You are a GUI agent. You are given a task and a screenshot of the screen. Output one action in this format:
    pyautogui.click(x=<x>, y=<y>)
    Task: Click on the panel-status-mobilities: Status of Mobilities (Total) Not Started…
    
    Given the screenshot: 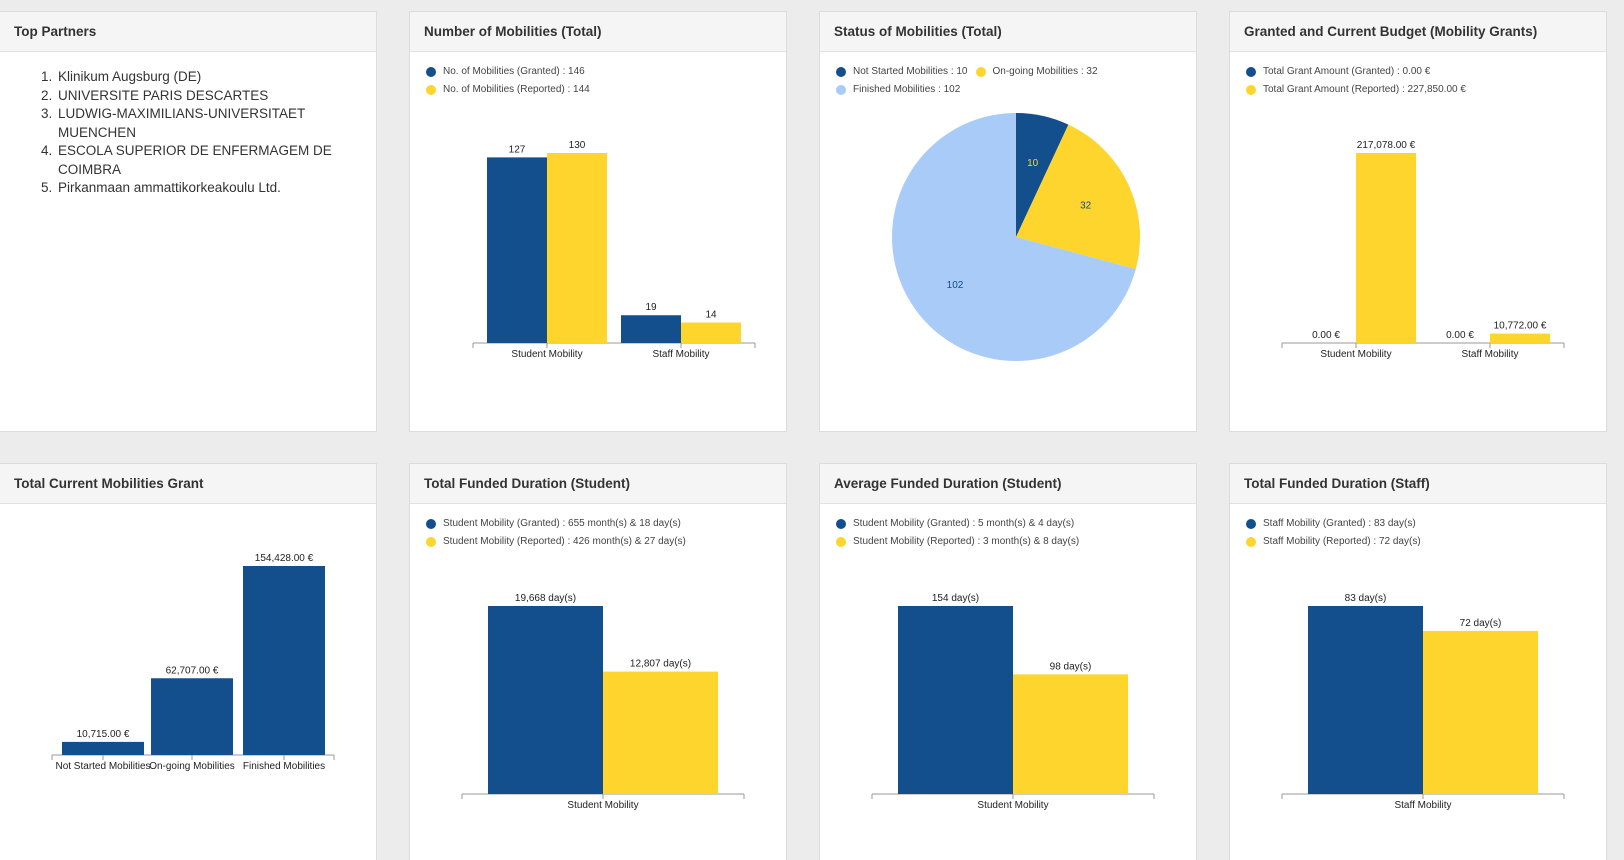 What is the action you would take?
    pyautogui.click(x=1008, y=221)
    